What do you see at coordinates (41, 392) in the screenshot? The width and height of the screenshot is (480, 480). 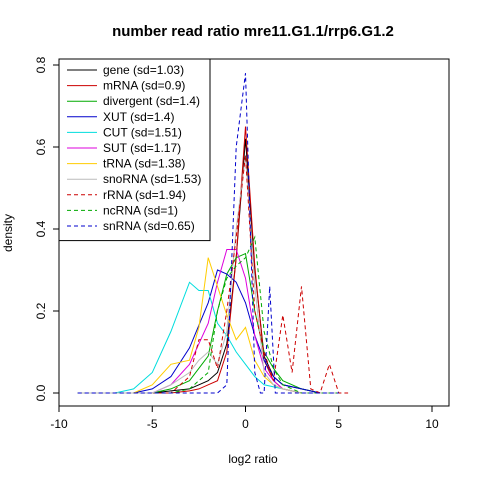 I see `y-tick-label: 0.0` at bounding box center [41, 392].